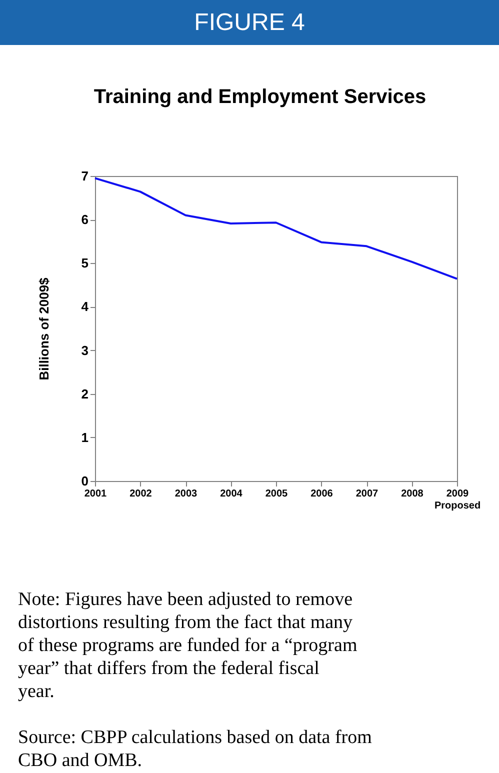 This screenshot has height=773, width=499. I want to click on y-tick-label: 3, so click(84, 350).